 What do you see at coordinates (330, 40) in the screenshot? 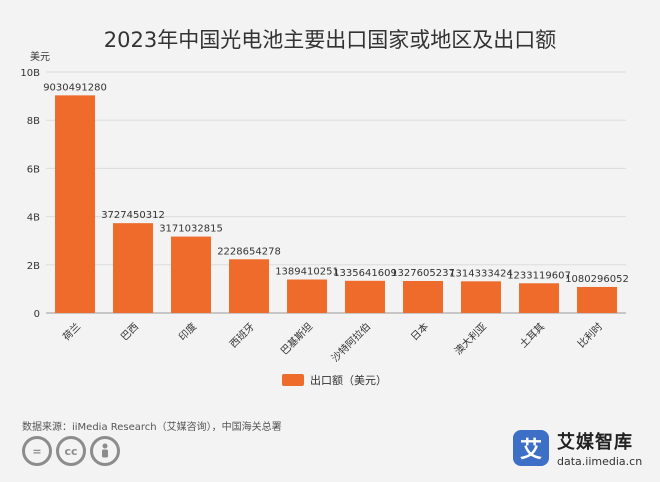
I see `chart-title: 2023年中国光电池主要出口国家或地区及出口额` at bounding box center [330, 40].